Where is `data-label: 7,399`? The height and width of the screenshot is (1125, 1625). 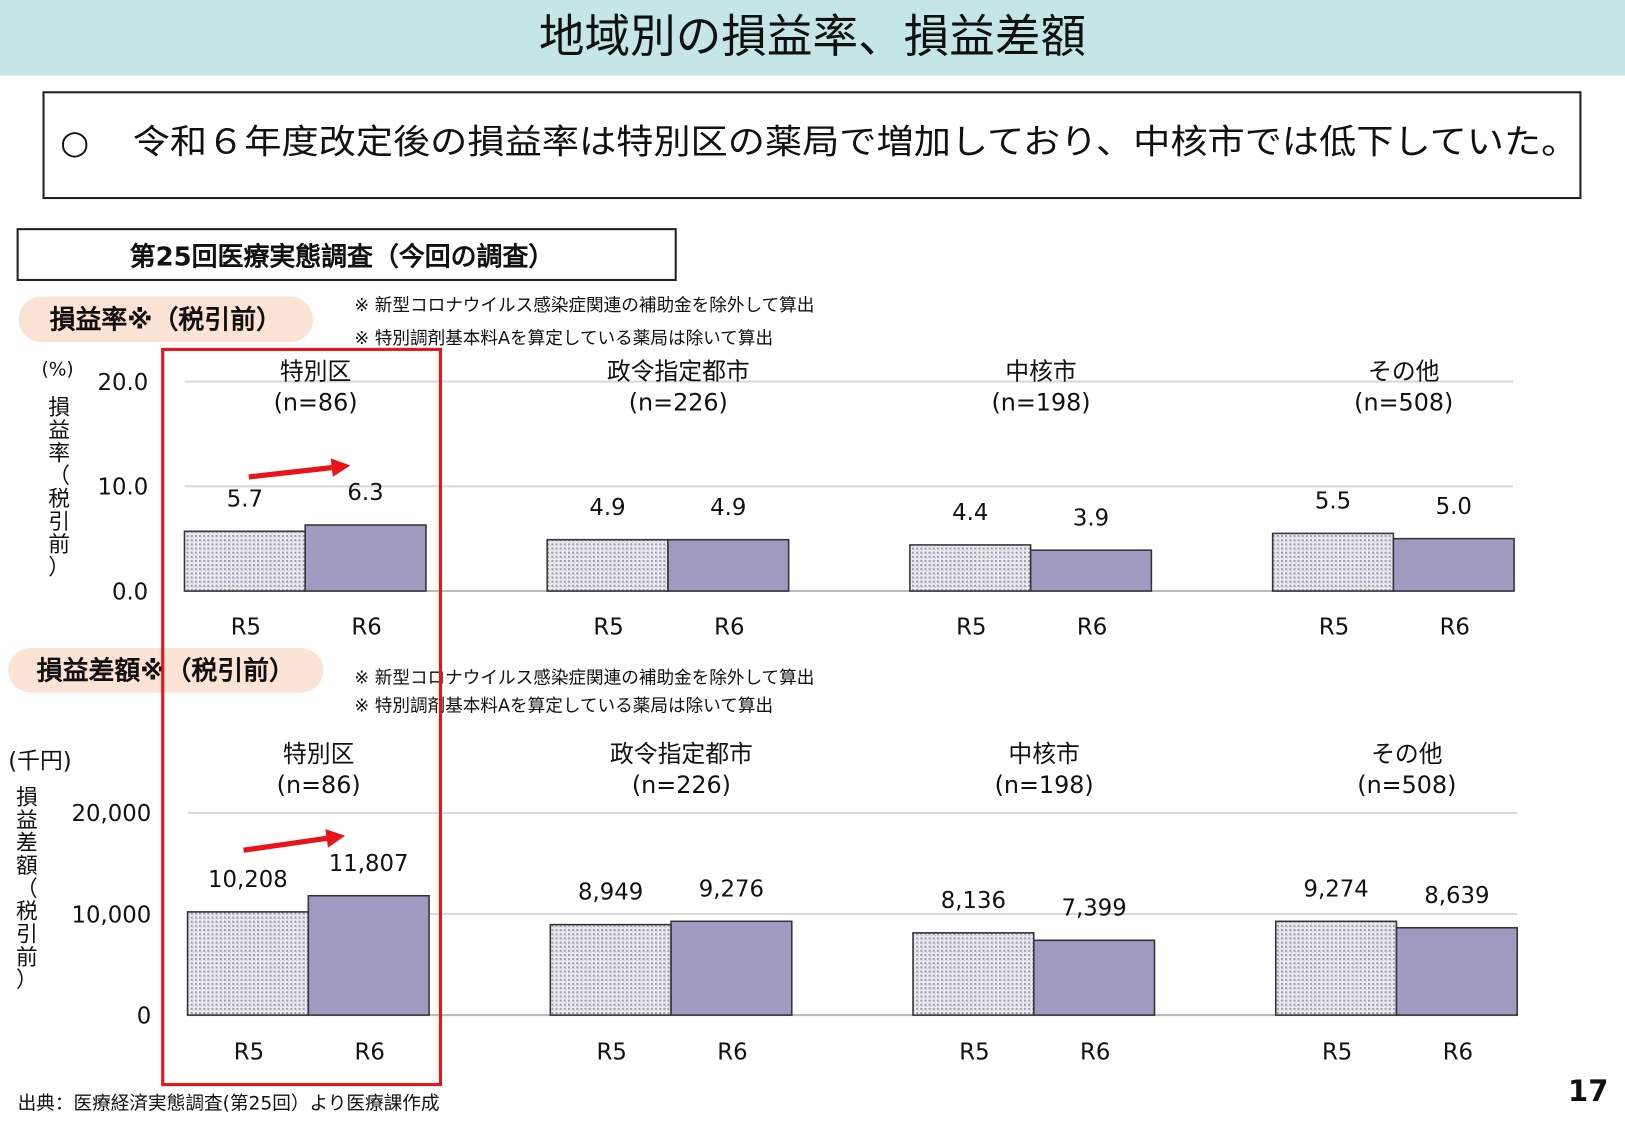 data-label: 7,399 is located at coordinates (1094, 908).